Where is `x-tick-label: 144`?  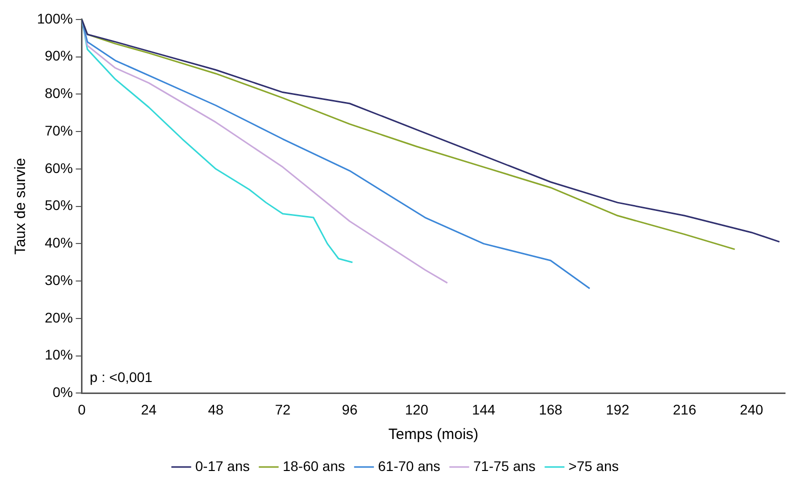 x-tick-label: 144 is located at coordinates (484, 409).